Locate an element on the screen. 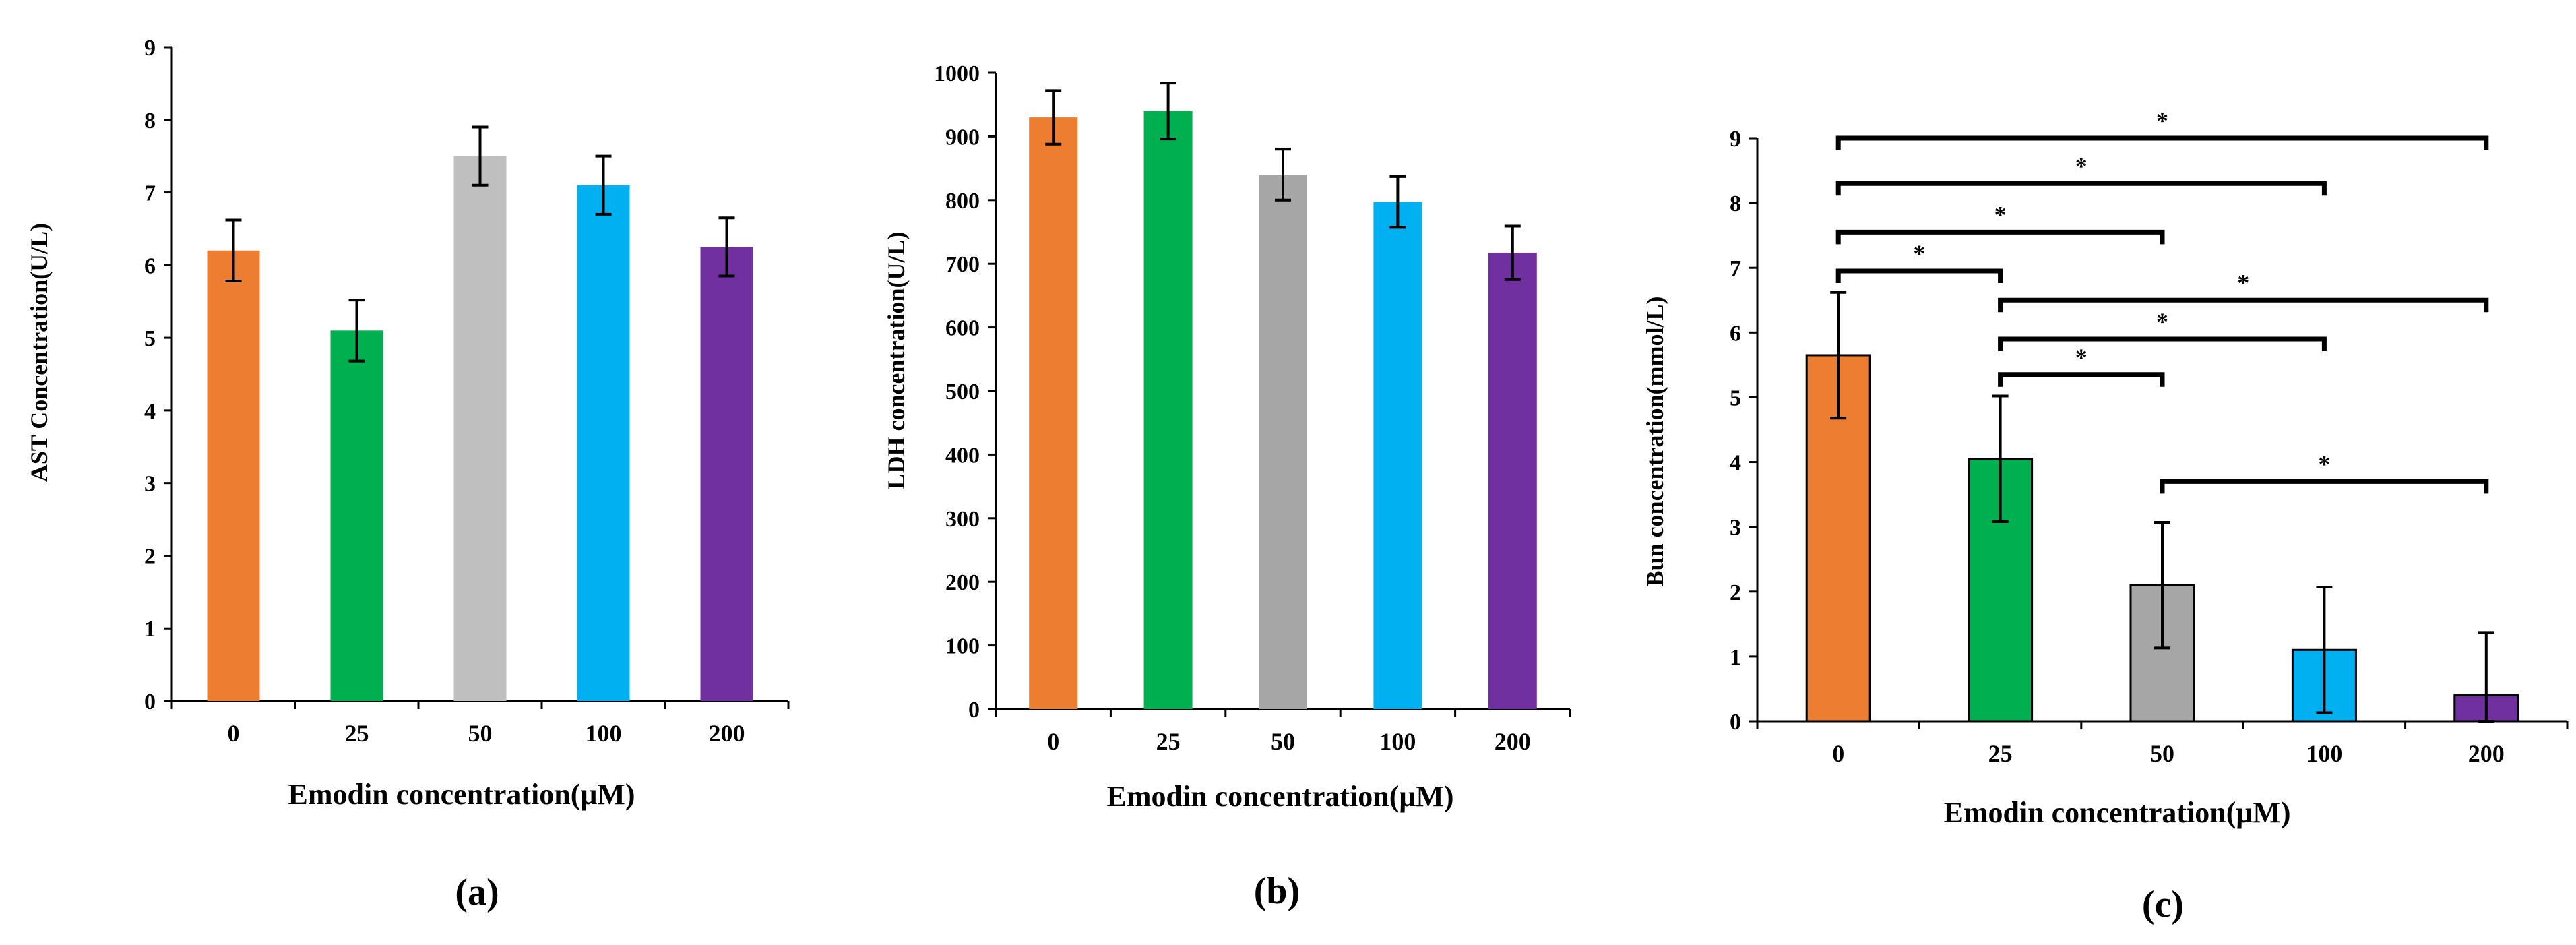  y-tick-label: 1000 is located at coordinates (957, 73).